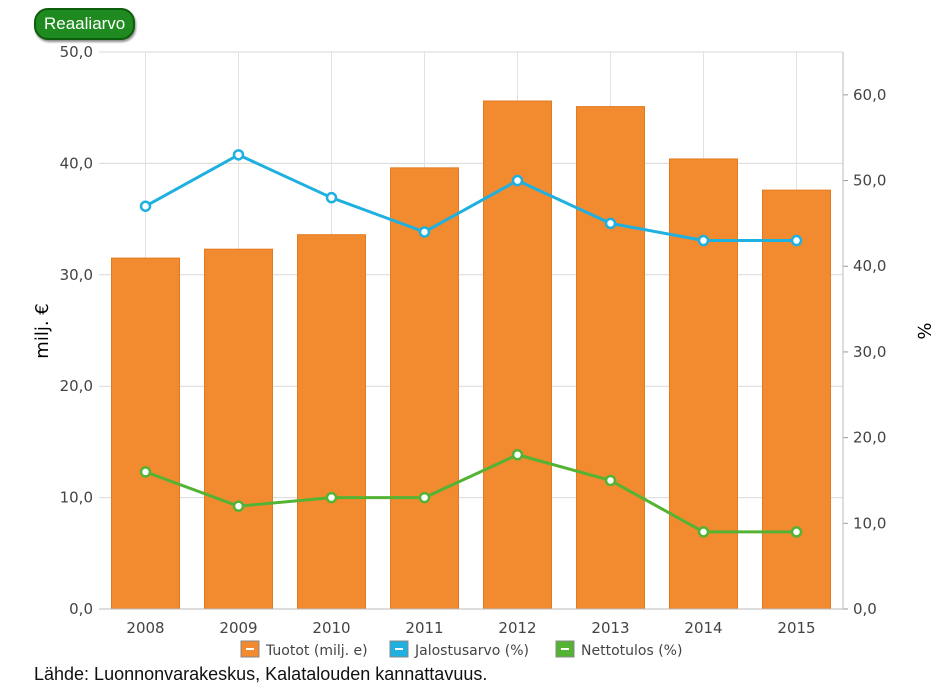 Image resolution: width=940 pixels, height=695 pixels. What do you see at coordinates (869, 438) in the screenshot?
I see `y-right-tick-label: 20,0` at bounding box center [869, 438].